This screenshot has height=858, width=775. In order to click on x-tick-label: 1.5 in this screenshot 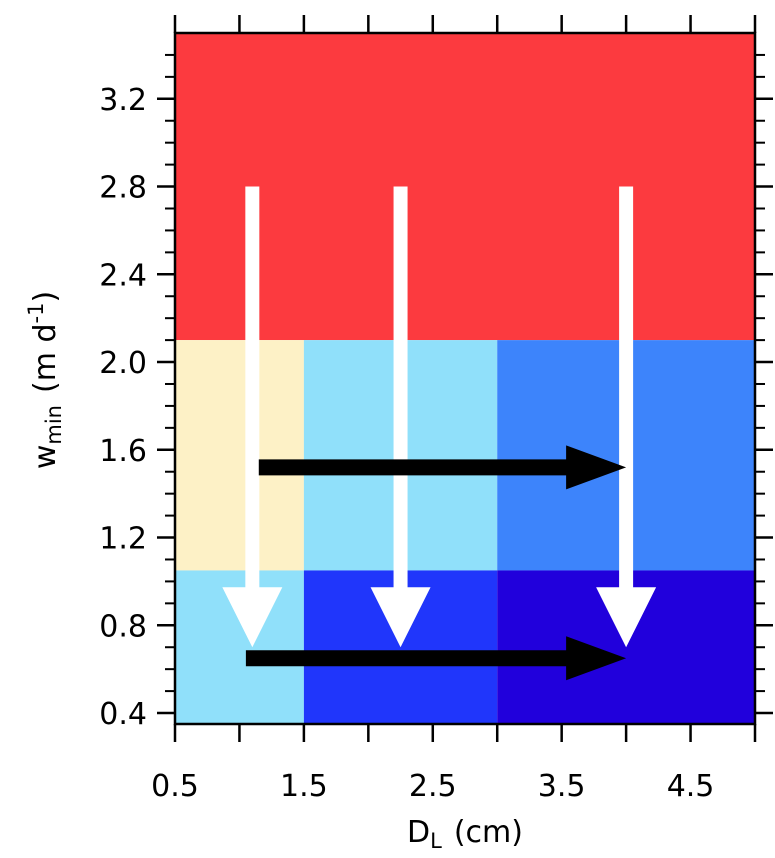, I will do `click(304, 786)`.